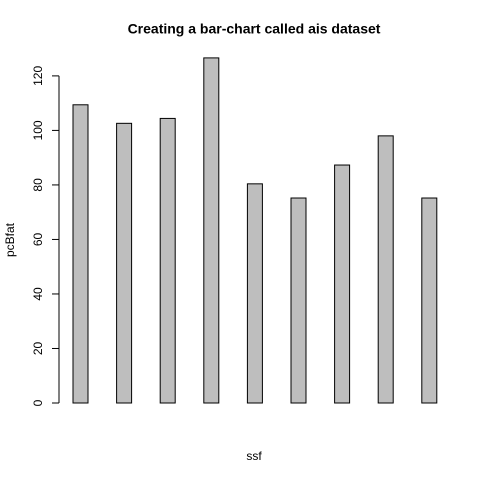  I want to click on chart-title: Creating a bar-chart called ais dataset, so click(254, 29).